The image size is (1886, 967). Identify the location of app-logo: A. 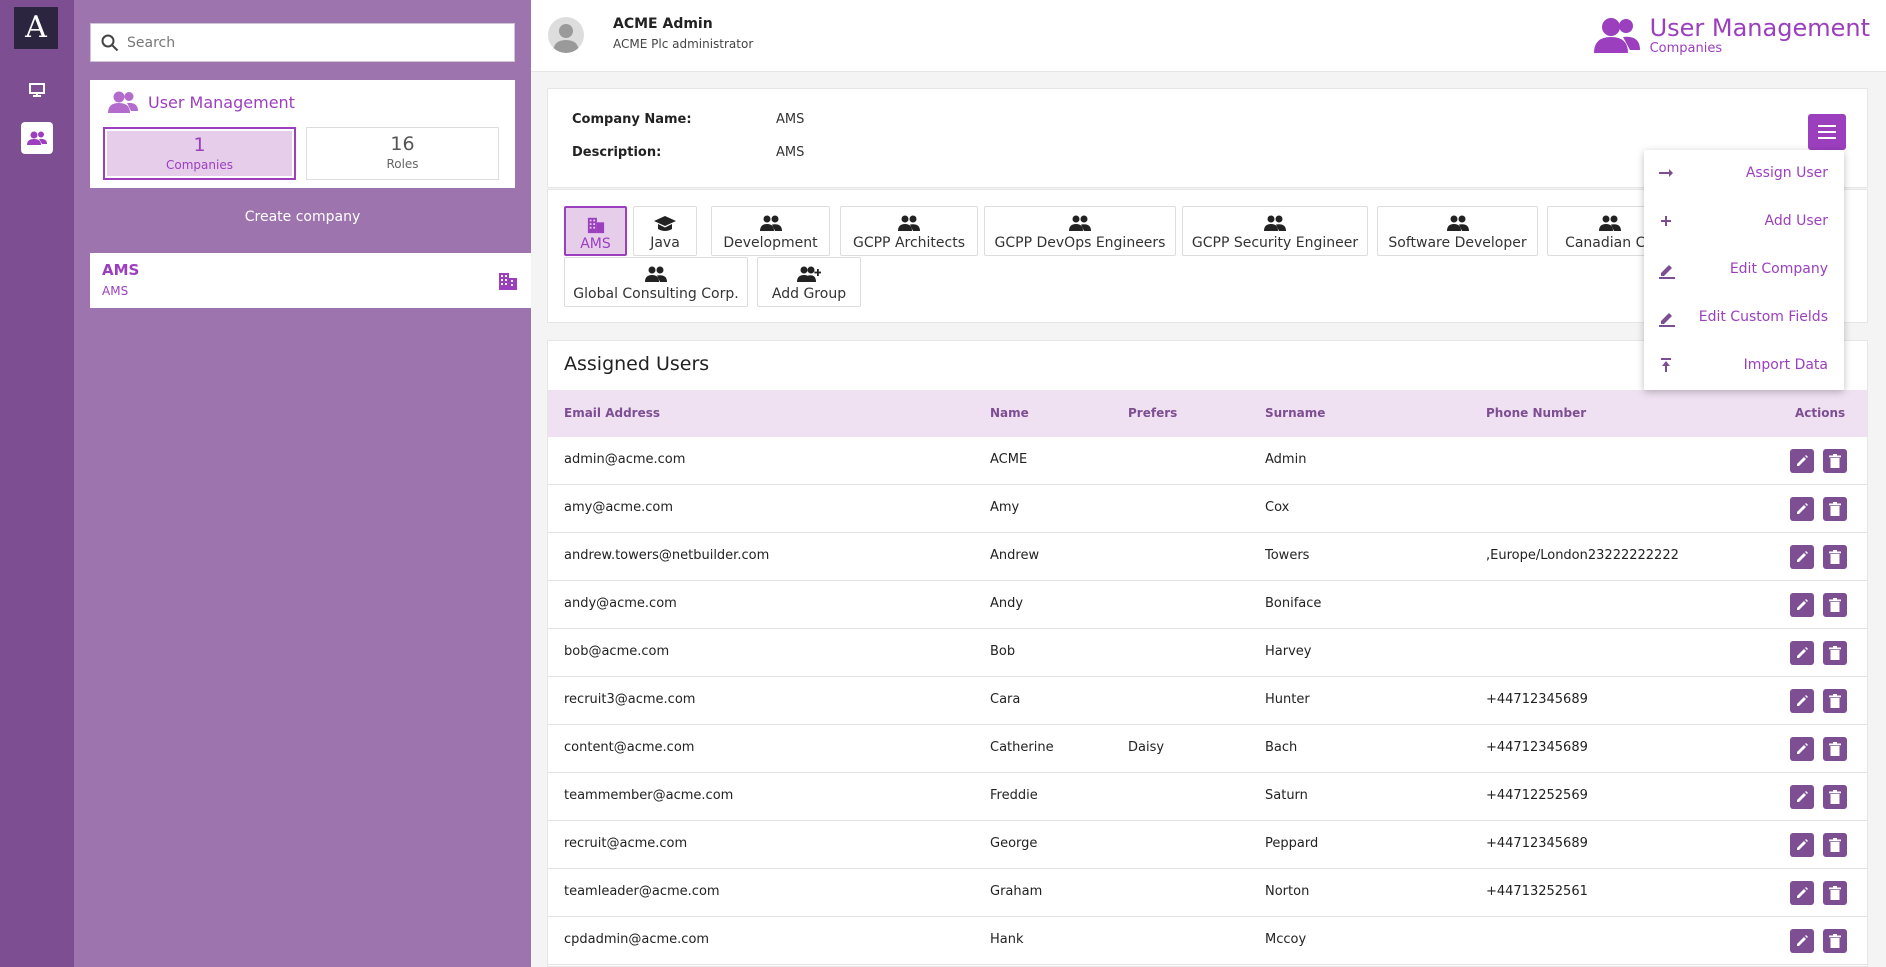
(36, 28).